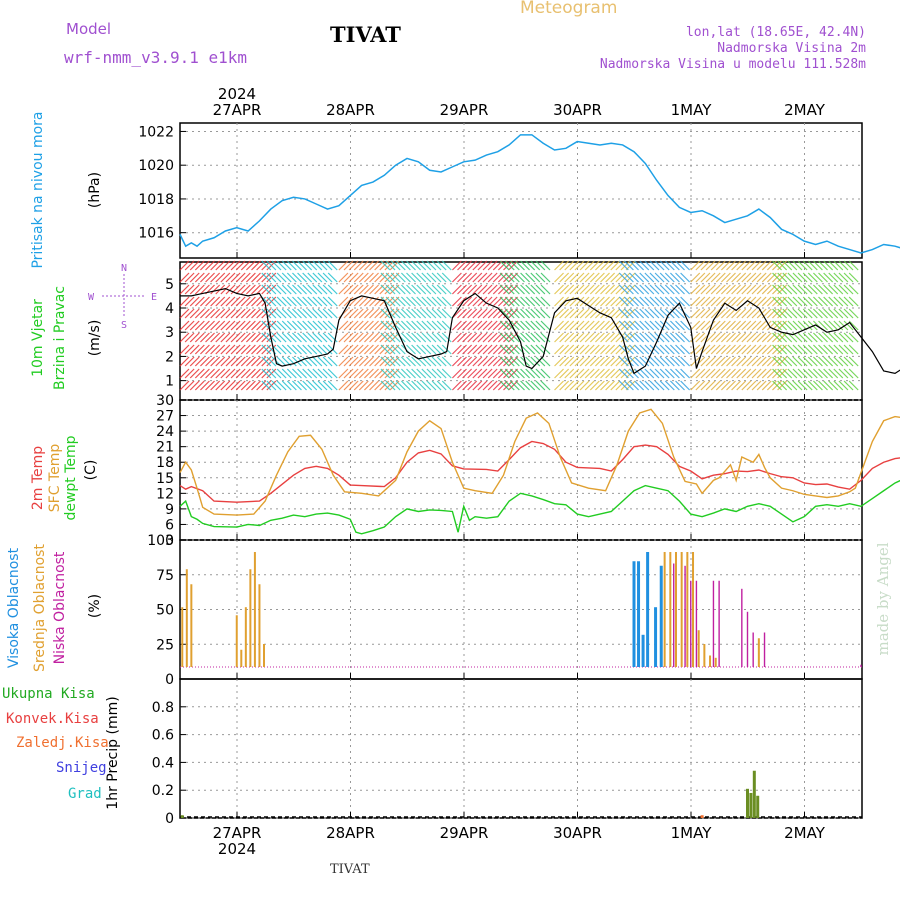 This screenshot has width=900, height=900. I want to click on date-label-bottom: 27APR, so click(237, 833).